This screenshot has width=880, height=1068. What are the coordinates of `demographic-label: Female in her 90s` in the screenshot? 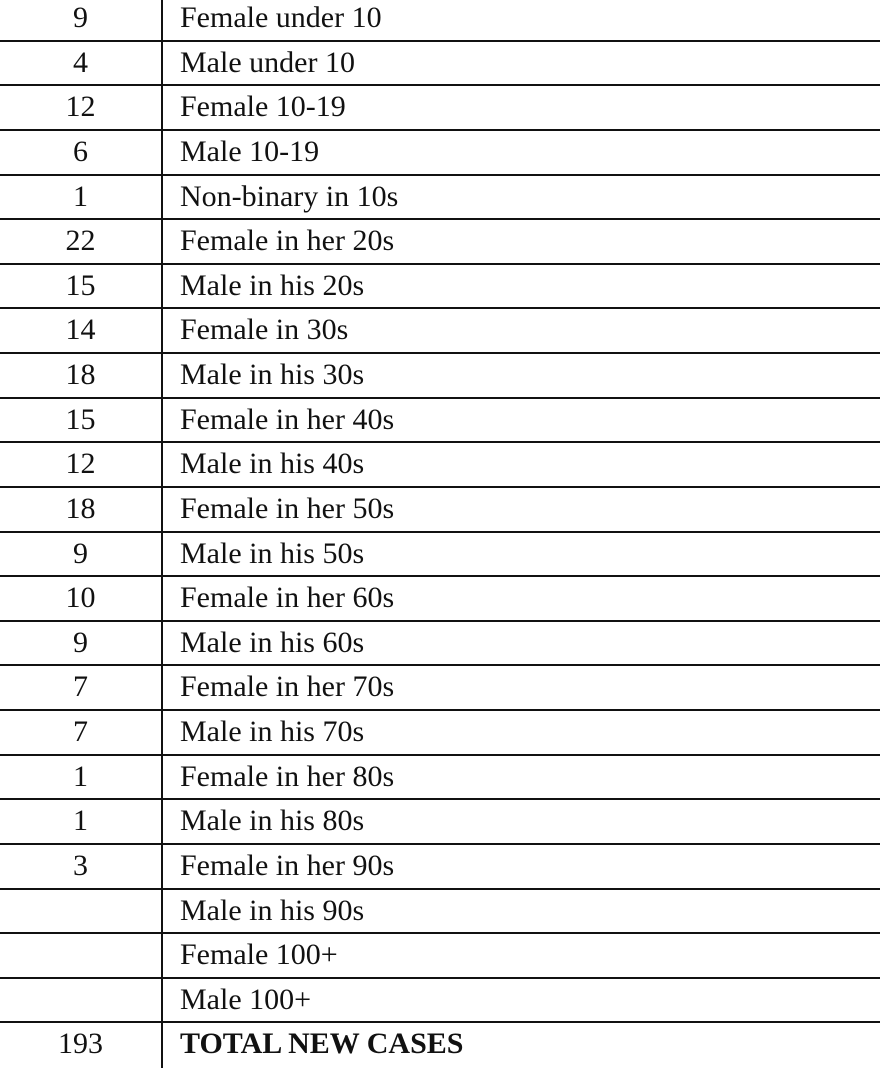 It's located at (287, 865).